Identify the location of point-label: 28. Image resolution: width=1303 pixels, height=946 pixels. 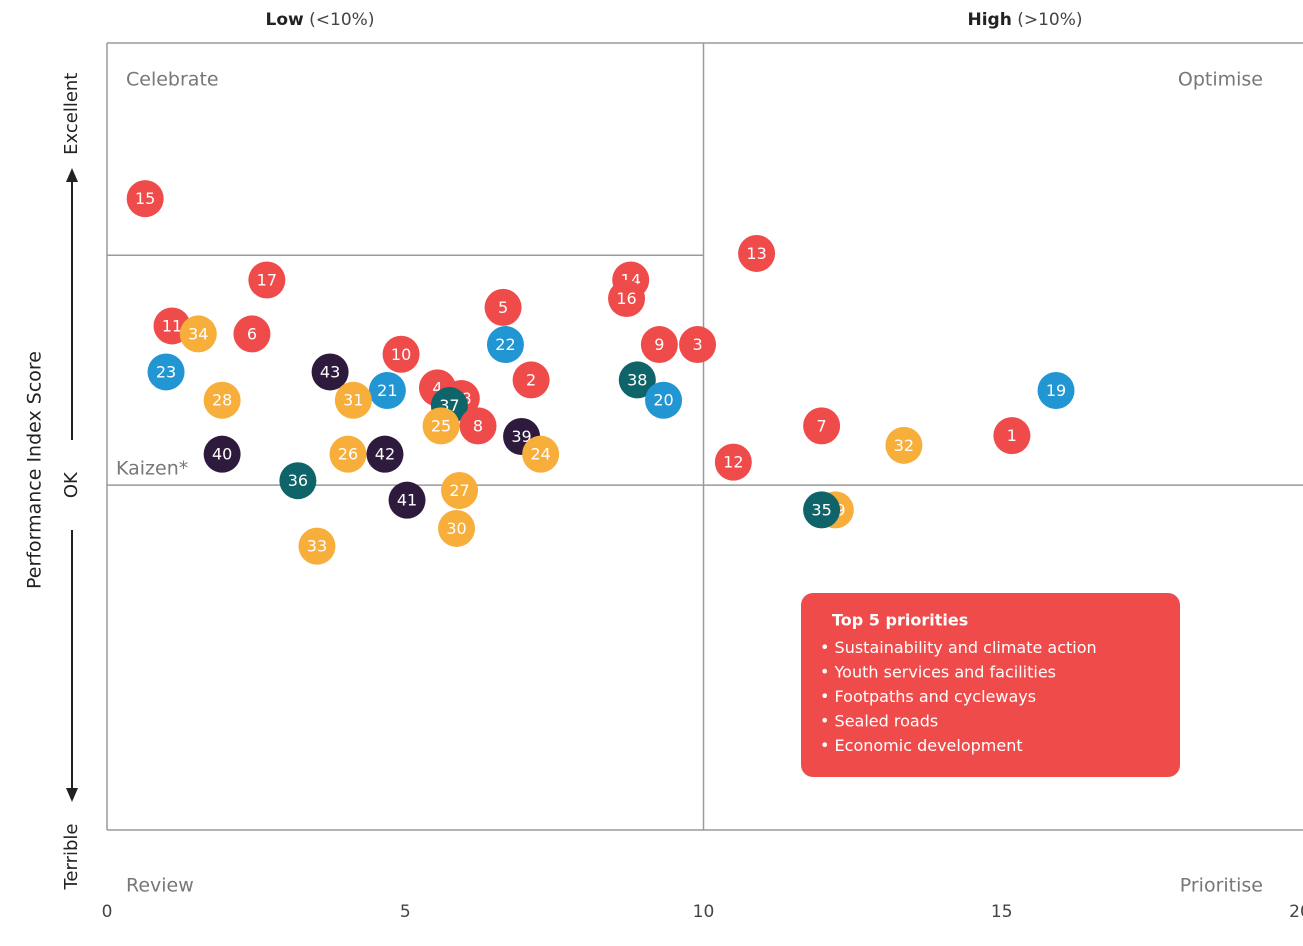
(222, 400).